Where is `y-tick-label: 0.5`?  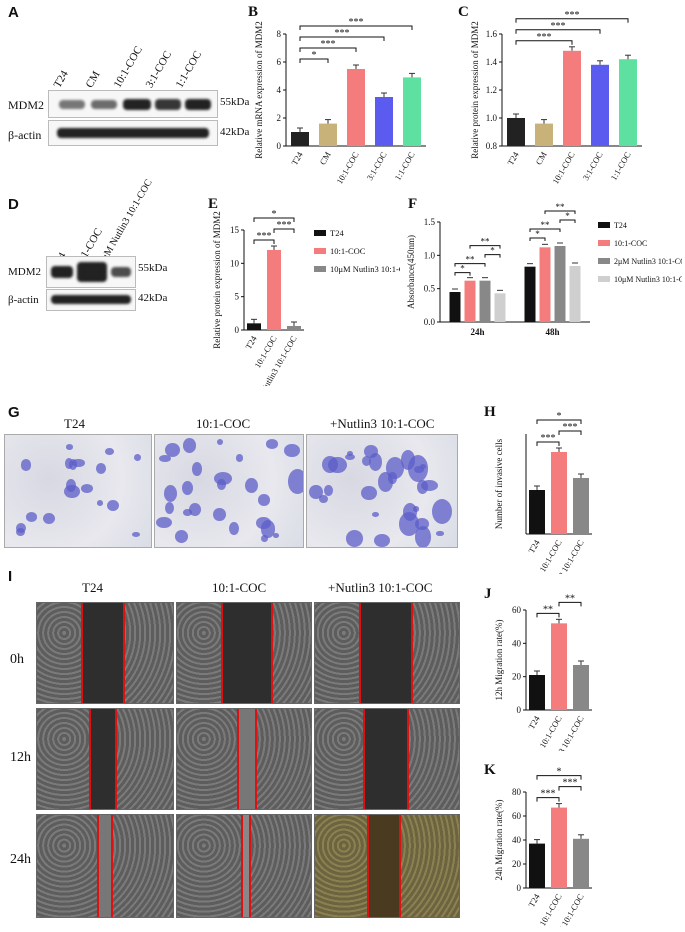 y-tick-label: 0.5 is located at coordinates (430, 289).